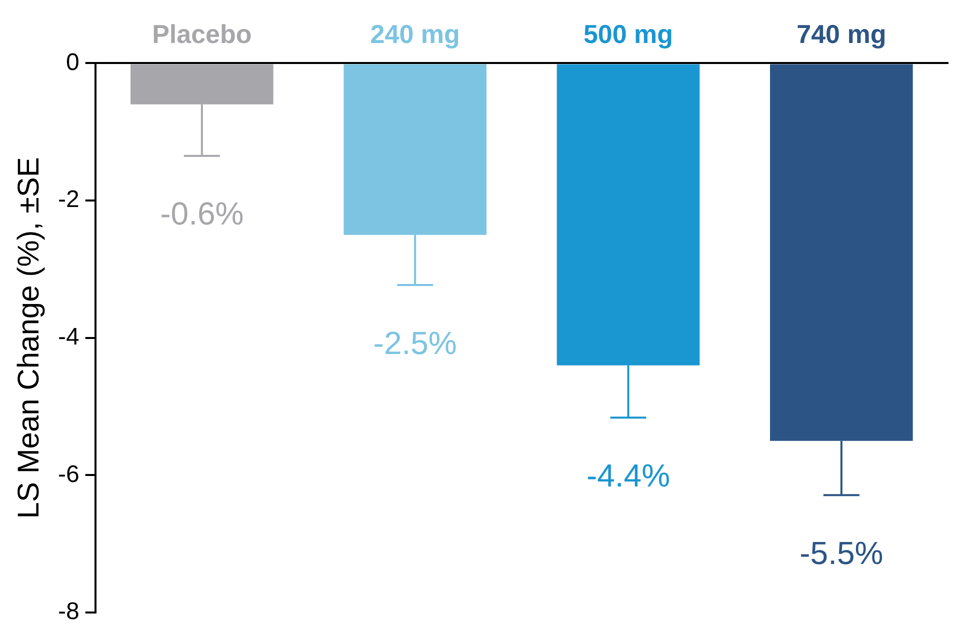 Image resolution: width=969 pixels, height=641 pixels. I want to click on y-tick-label: -2, so click(69, 200).